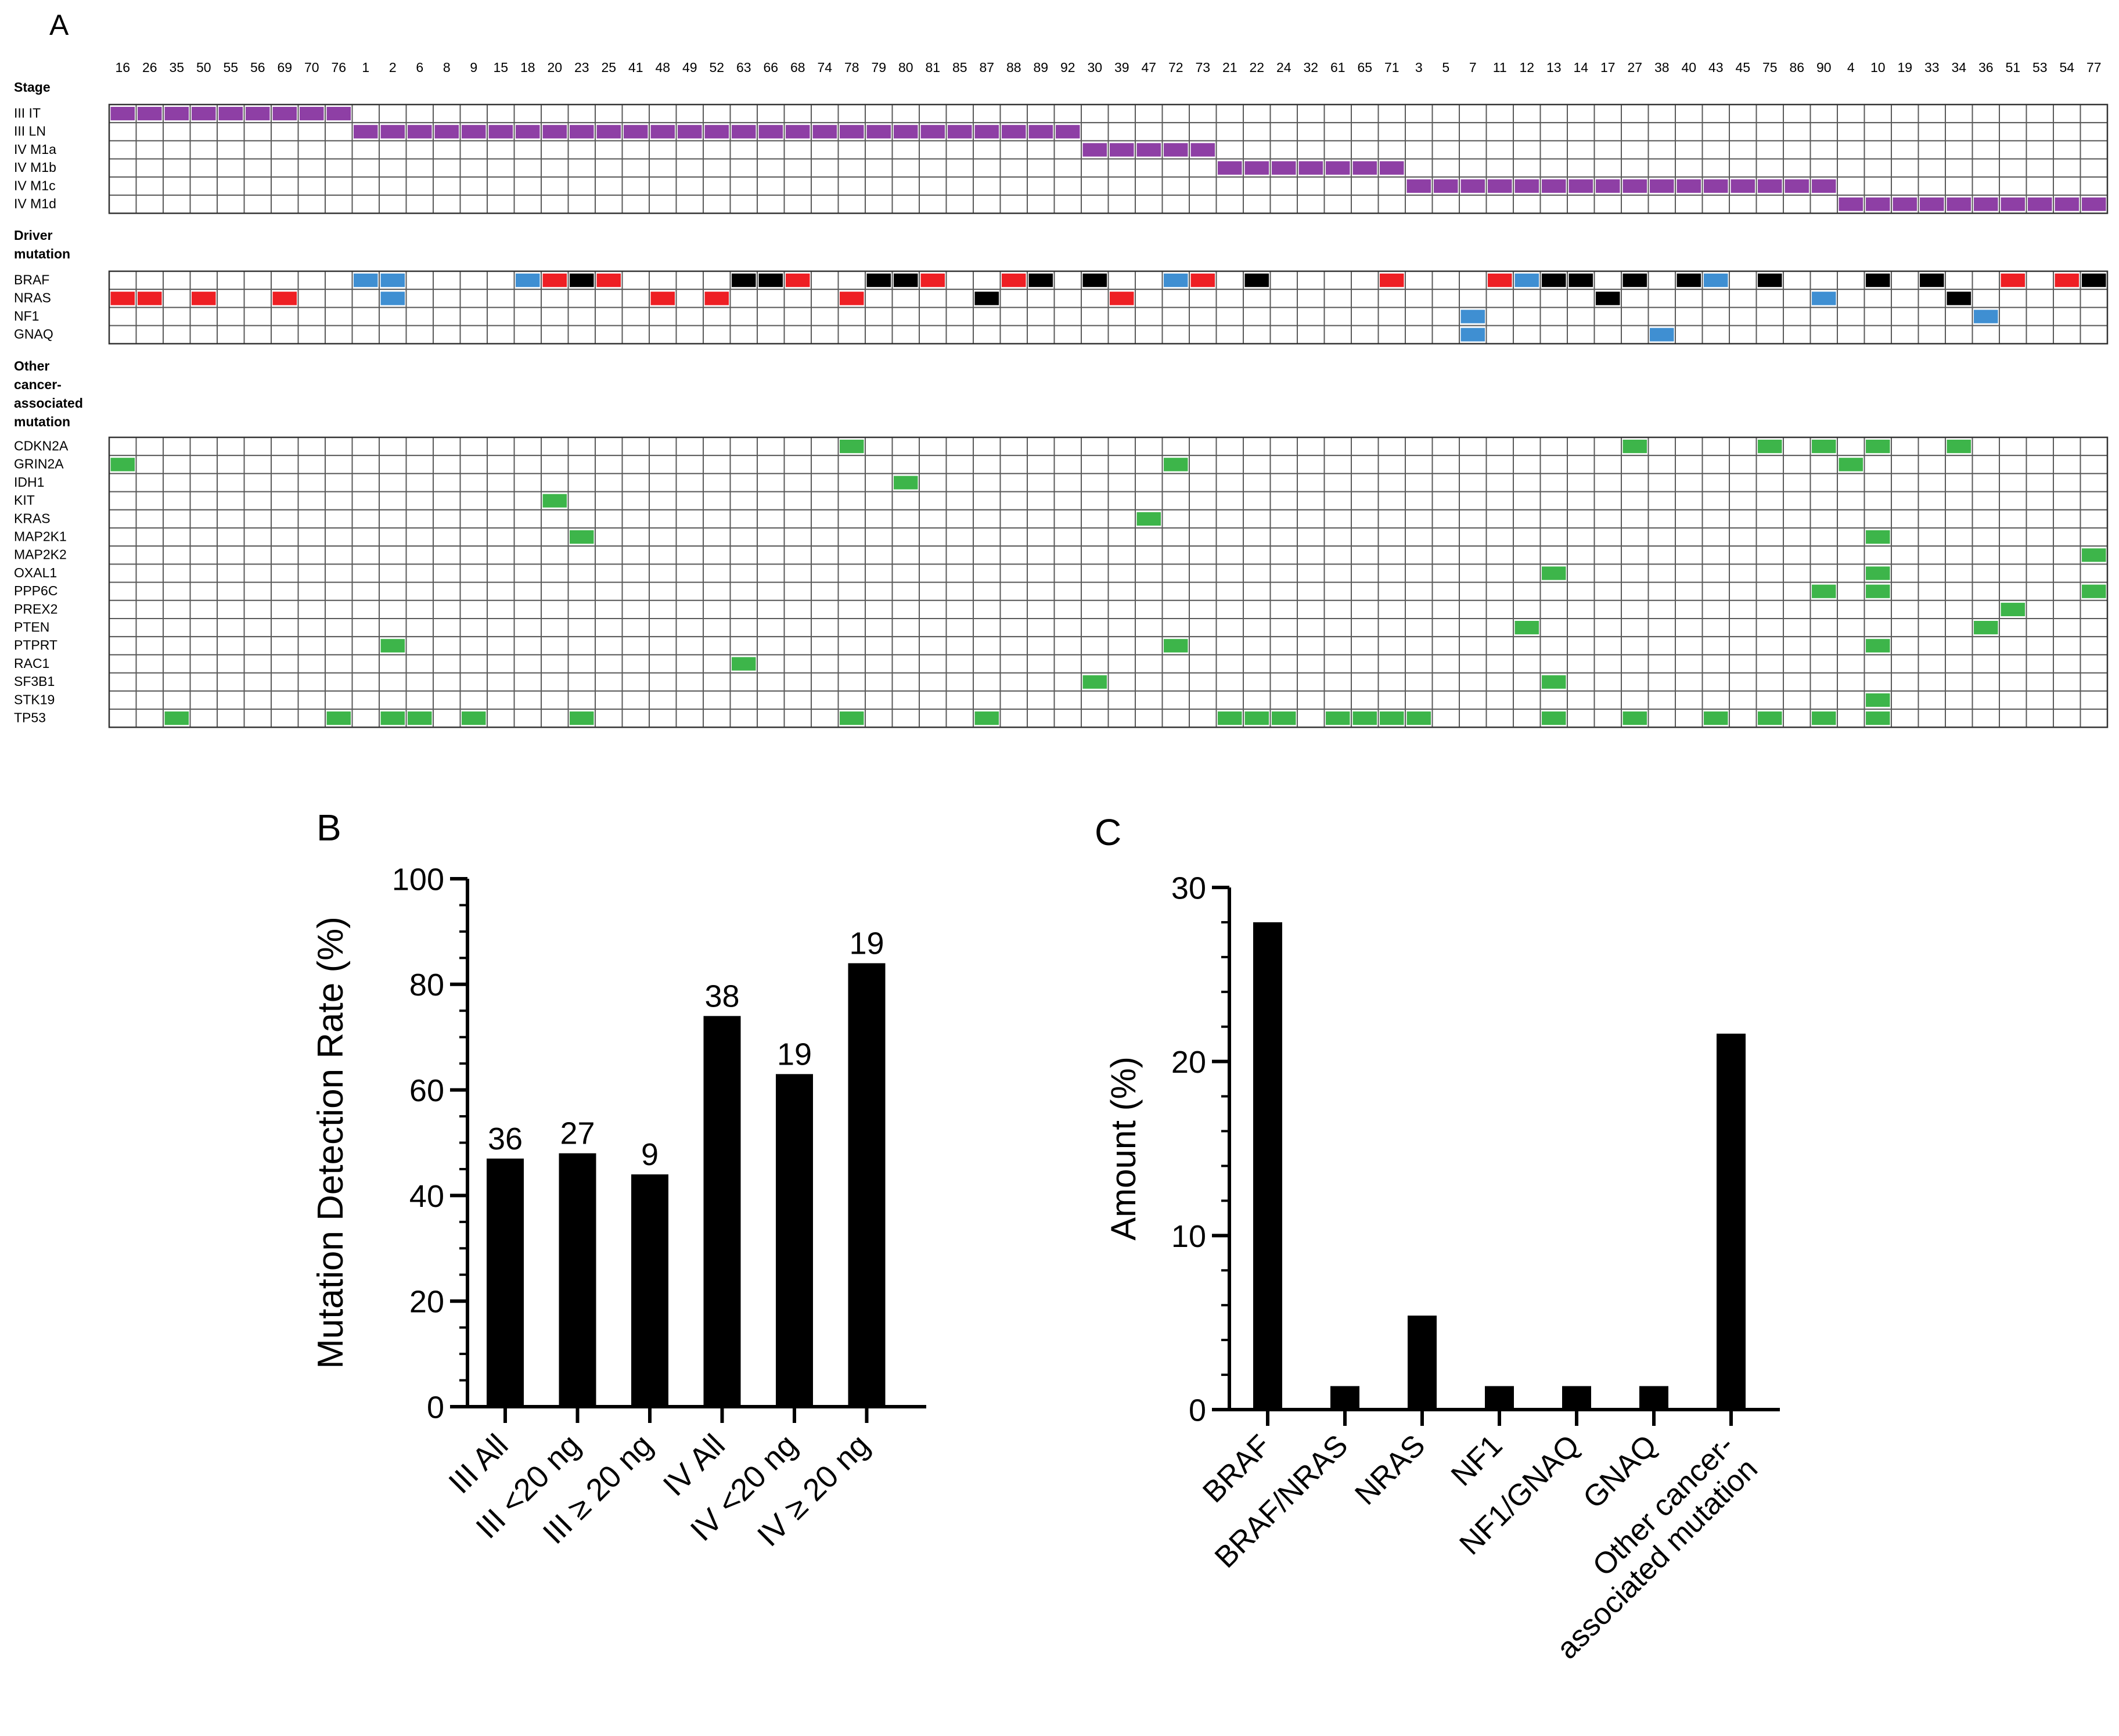 This screenshot has width=2119, height=1736. I want to click on sample-id-label: 22, so click(1256, 67).